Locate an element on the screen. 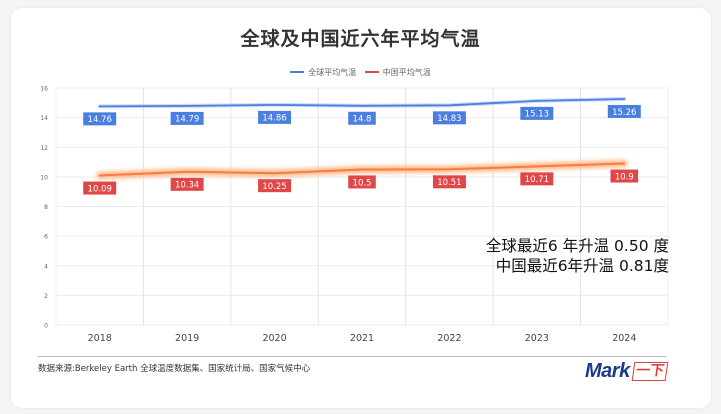  china-data-label: 10.09 is located at coordinates (100, 189).